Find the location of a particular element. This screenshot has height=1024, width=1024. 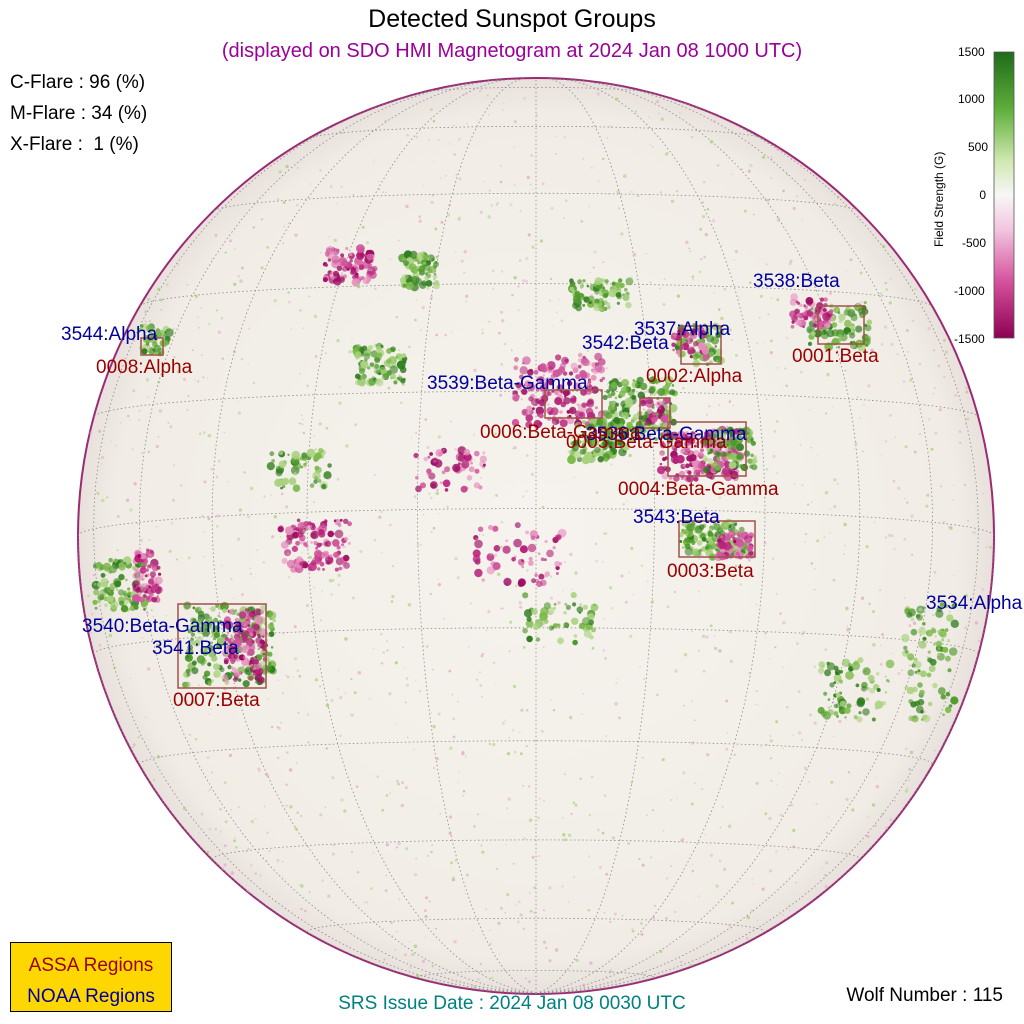

noaa-region-label: 3538:Beta is located at coordinates (796, 281).